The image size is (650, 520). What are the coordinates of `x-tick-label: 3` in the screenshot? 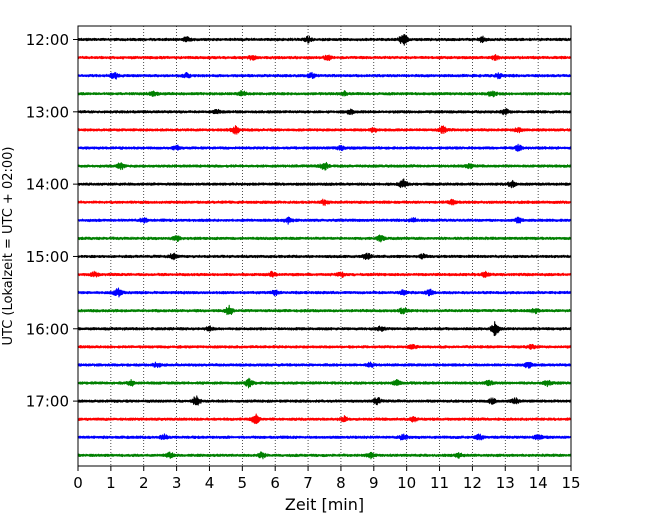 It's located at (177, 483).